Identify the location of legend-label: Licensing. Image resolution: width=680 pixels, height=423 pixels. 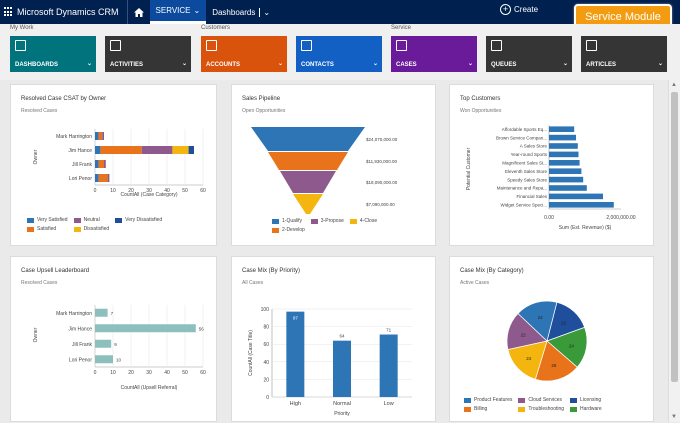
(591, 400).